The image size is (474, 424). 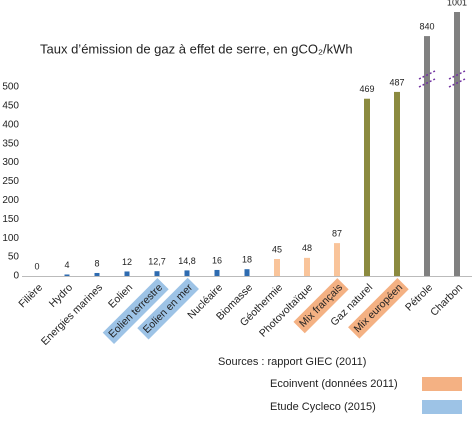 What do you see at coordinates (157, 262) in the screenshot?
I see `value-label: 12,7` at bounding box center [157, 262].